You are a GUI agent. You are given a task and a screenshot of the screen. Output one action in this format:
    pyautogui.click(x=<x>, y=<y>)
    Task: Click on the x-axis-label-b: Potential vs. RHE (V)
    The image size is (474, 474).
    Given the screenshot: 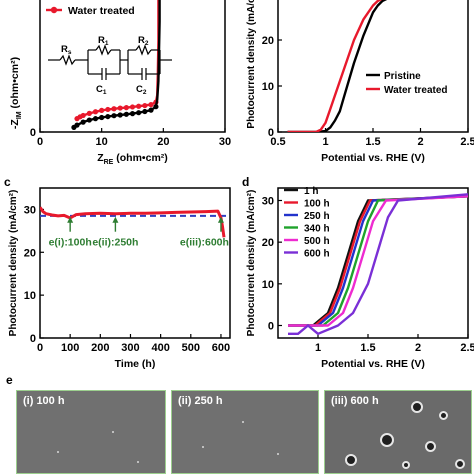 What is the action you would take?
    pyautogui.click(x=373, y=158)
    